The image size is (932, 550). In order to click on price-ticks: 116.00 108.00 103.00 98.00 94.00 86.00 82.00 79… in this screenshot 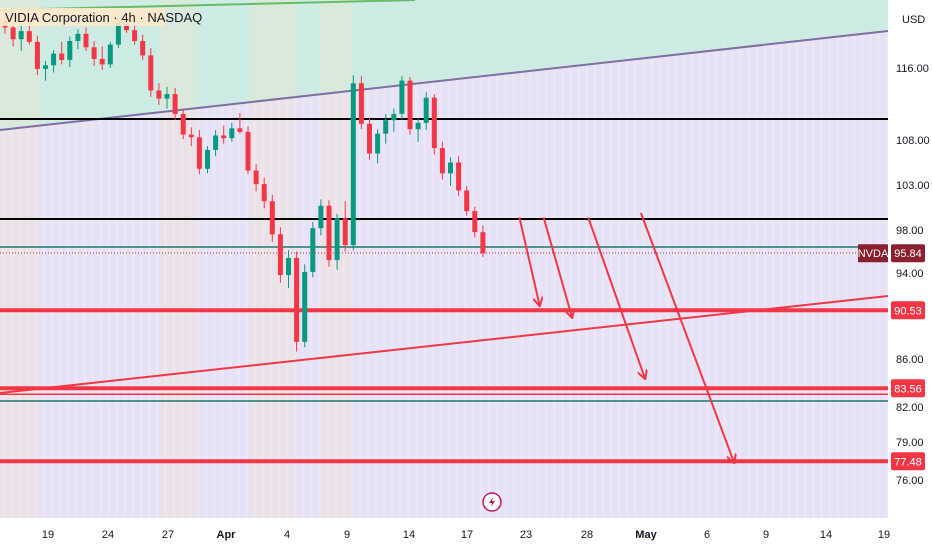, I will do `click(913, 275)`.